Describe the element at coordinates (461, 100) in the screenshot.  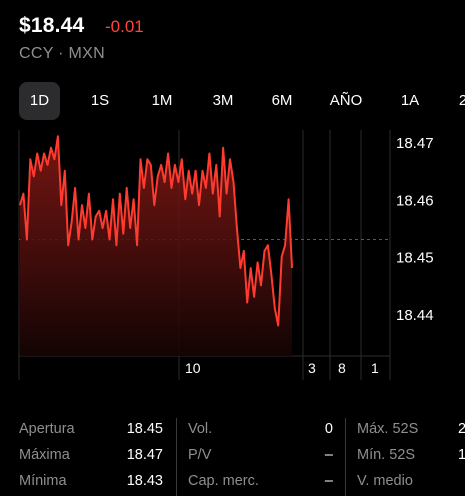
I see `range-more-button: 2` at that location.